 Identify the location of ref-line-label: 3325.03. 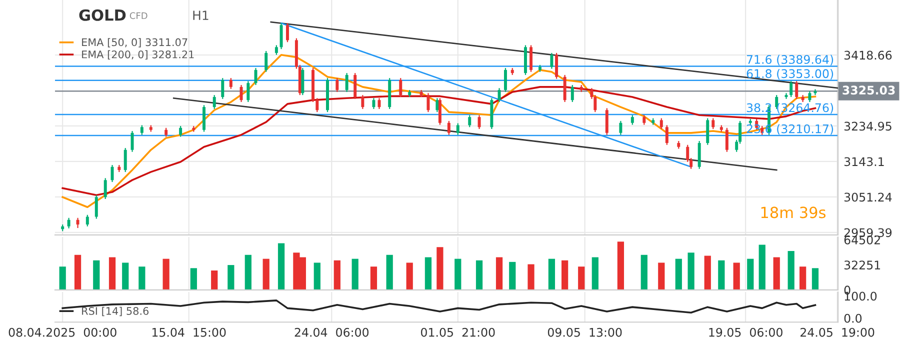
(868, 90).